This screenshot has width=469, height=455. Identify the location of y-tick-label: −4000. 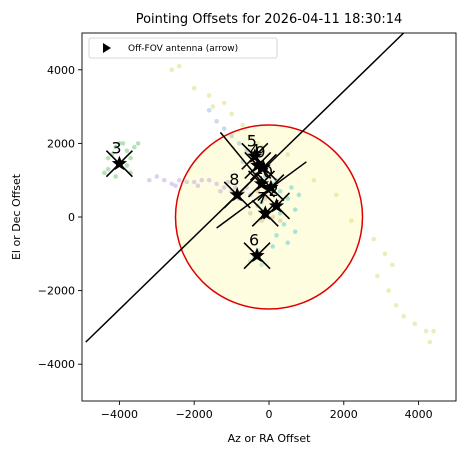
(56, 364).